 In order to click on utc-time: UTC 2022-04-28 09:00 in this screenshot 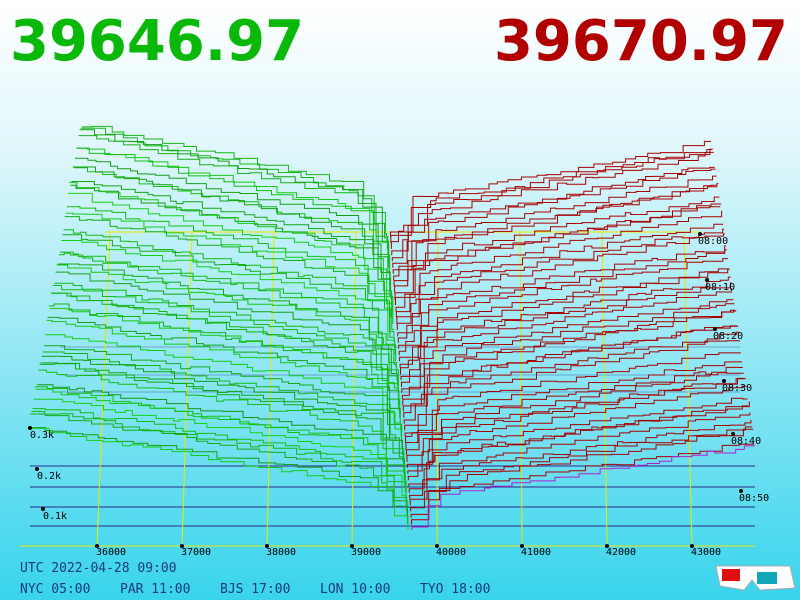, I will do `click(98, 568)`.